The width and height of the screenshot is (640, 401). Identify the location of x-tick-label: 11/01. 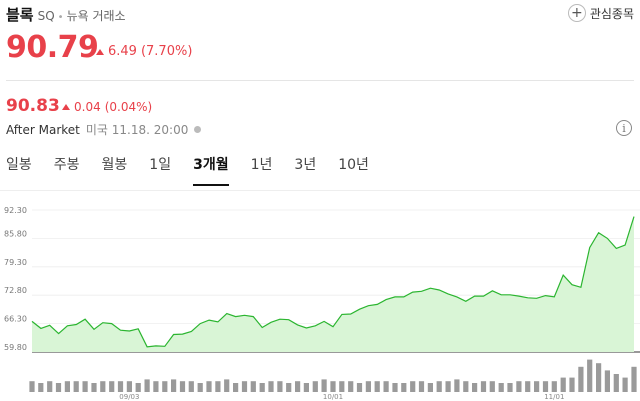
(554, 397).